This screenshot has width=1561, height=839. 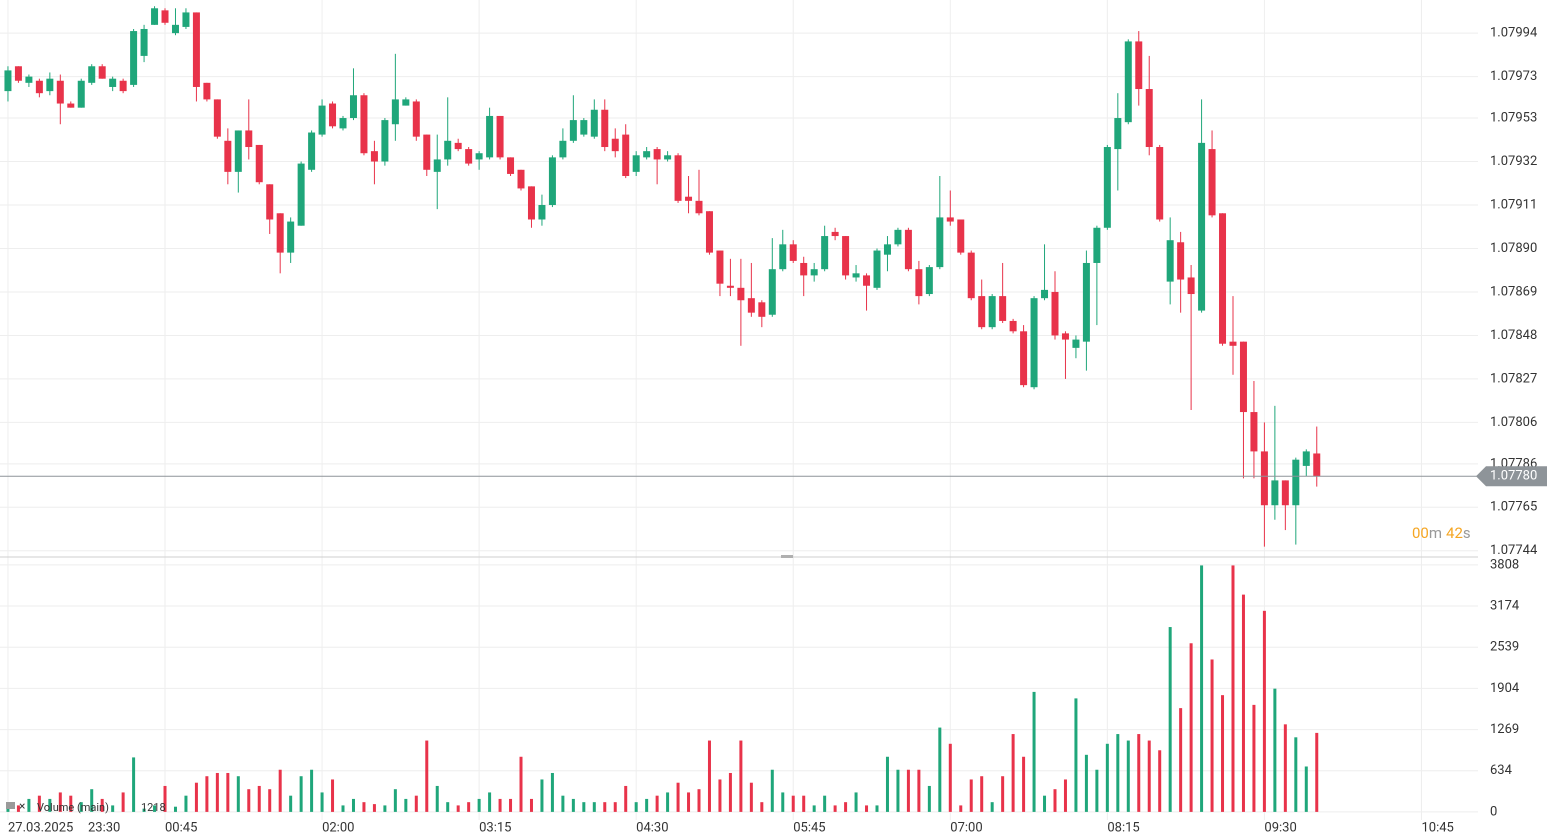 What do you see at coordinates (1493, 811) in the screenshot?
I see `y-tick-label: 0` at bounding box center [1493, 811].